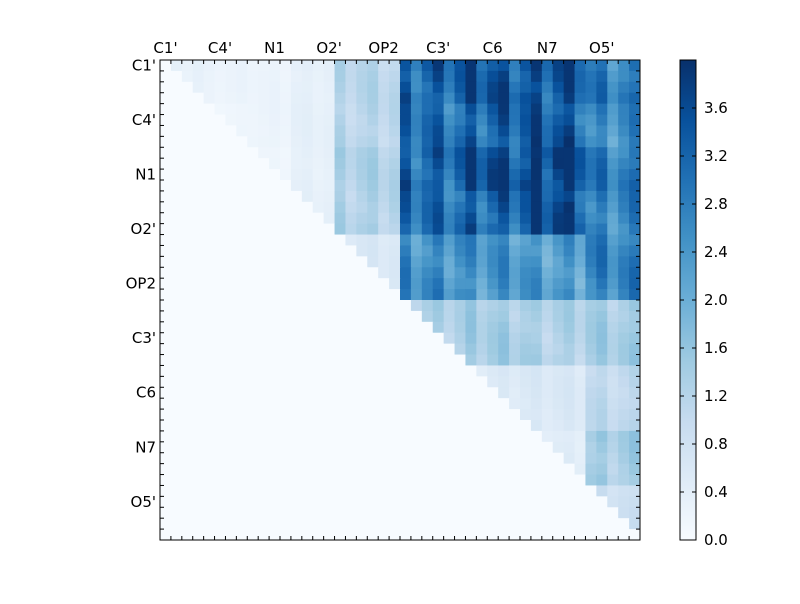 Image resolution: width=800 pixels, height=604 pixels. What do you see at coordinates (220, 48) in the screenshot?
I see `x-tick-label: C4'` at bounding box center [220, 48].